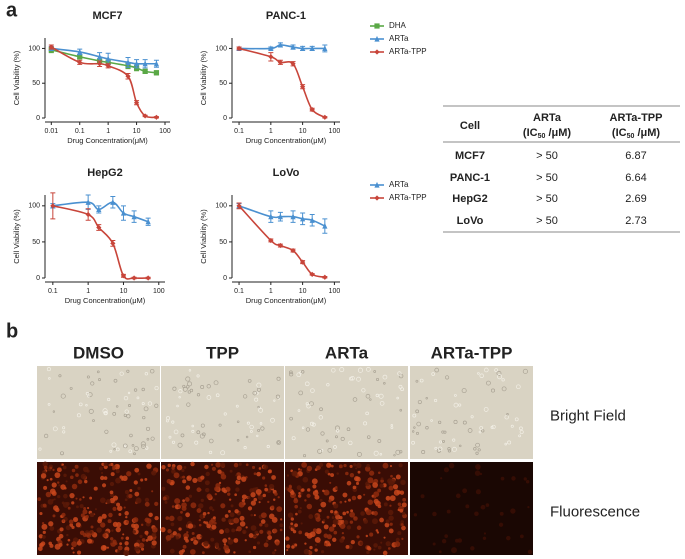  What do you see at coordinates (471, 412) in the screenshot?
I see `bright-field-image` at bounding box center [471, 412].